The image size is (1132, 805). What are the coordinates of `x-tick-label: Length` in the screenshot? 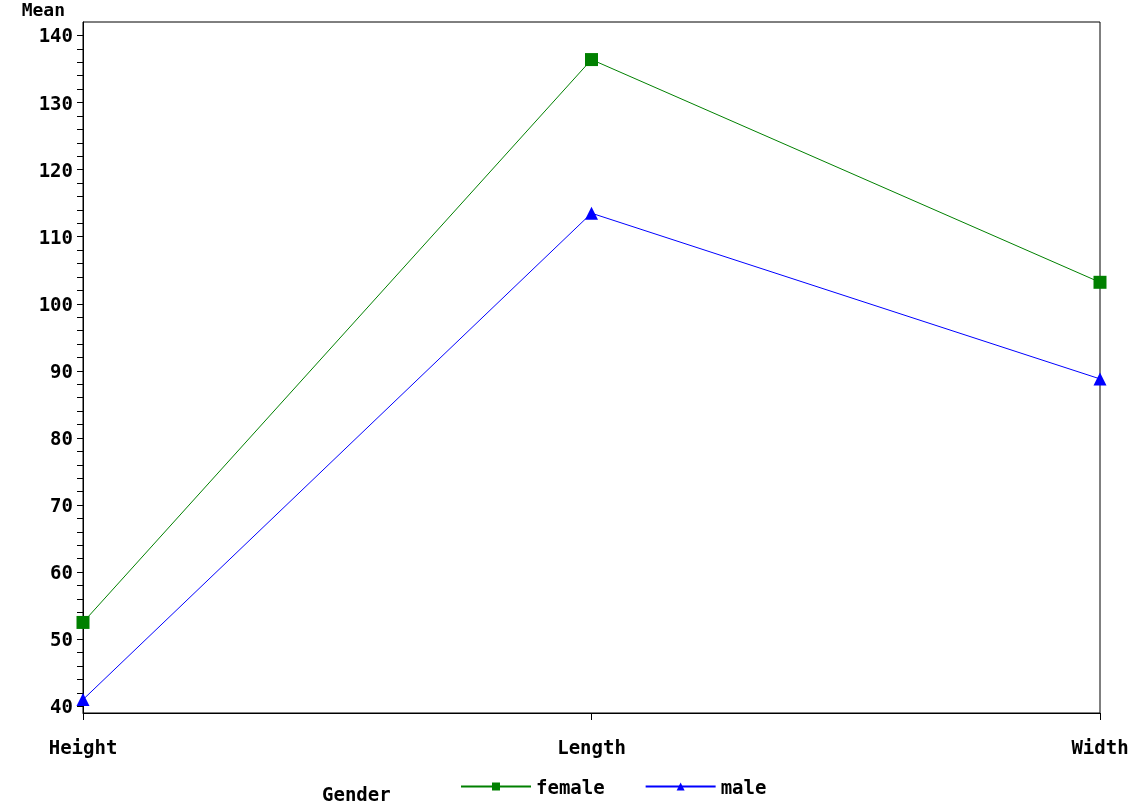 It's located at (591, 746).